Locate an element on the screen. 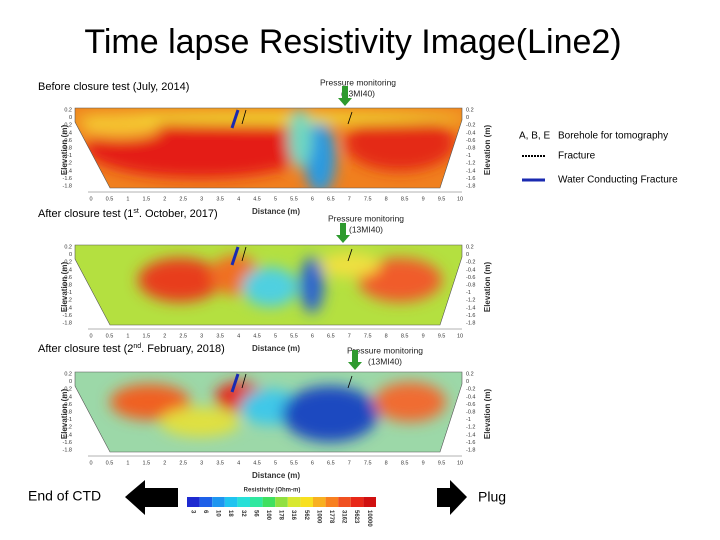 The width and height of the screenshot is (720, 540). y-tick-label: -1 is located at coordinates (69, 420).